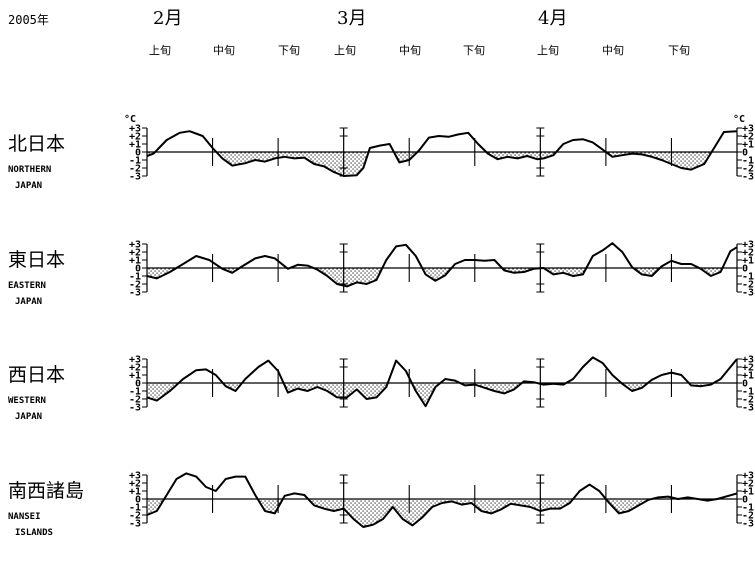 This screenshot has width=755, height=565. What do you see at coordinates (28, 20) in the screenshot?
I see `year-label: 2005年` at bounding box center [28, 20].